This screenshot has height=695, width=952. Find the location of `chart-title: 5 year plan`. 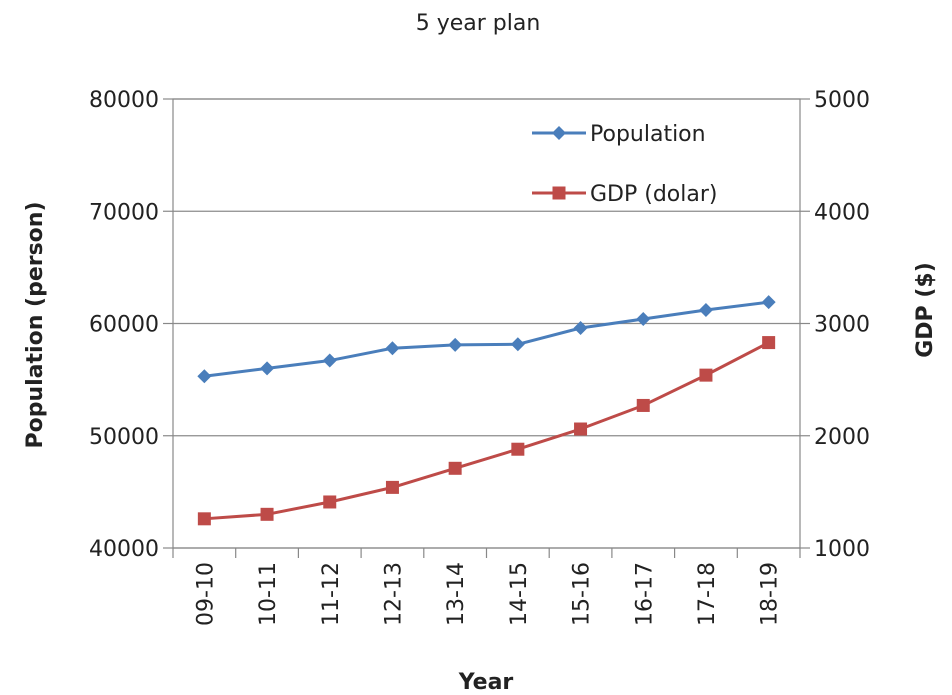

chart-title: 5 year plan is located at coordinates (478, 23).